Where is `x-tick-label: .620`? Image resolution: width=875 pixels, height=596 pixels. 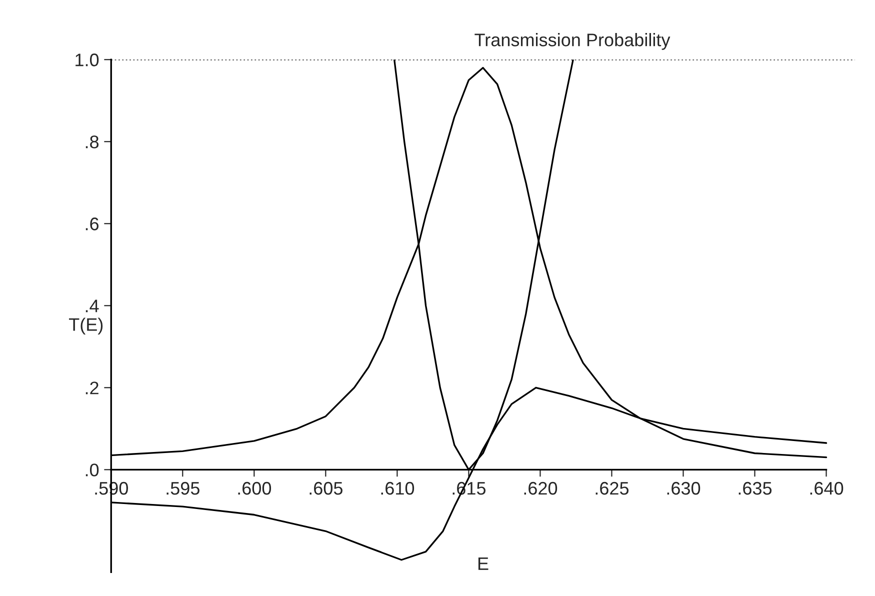 x-tick-label: .620 is located at coordinates (541, 488).